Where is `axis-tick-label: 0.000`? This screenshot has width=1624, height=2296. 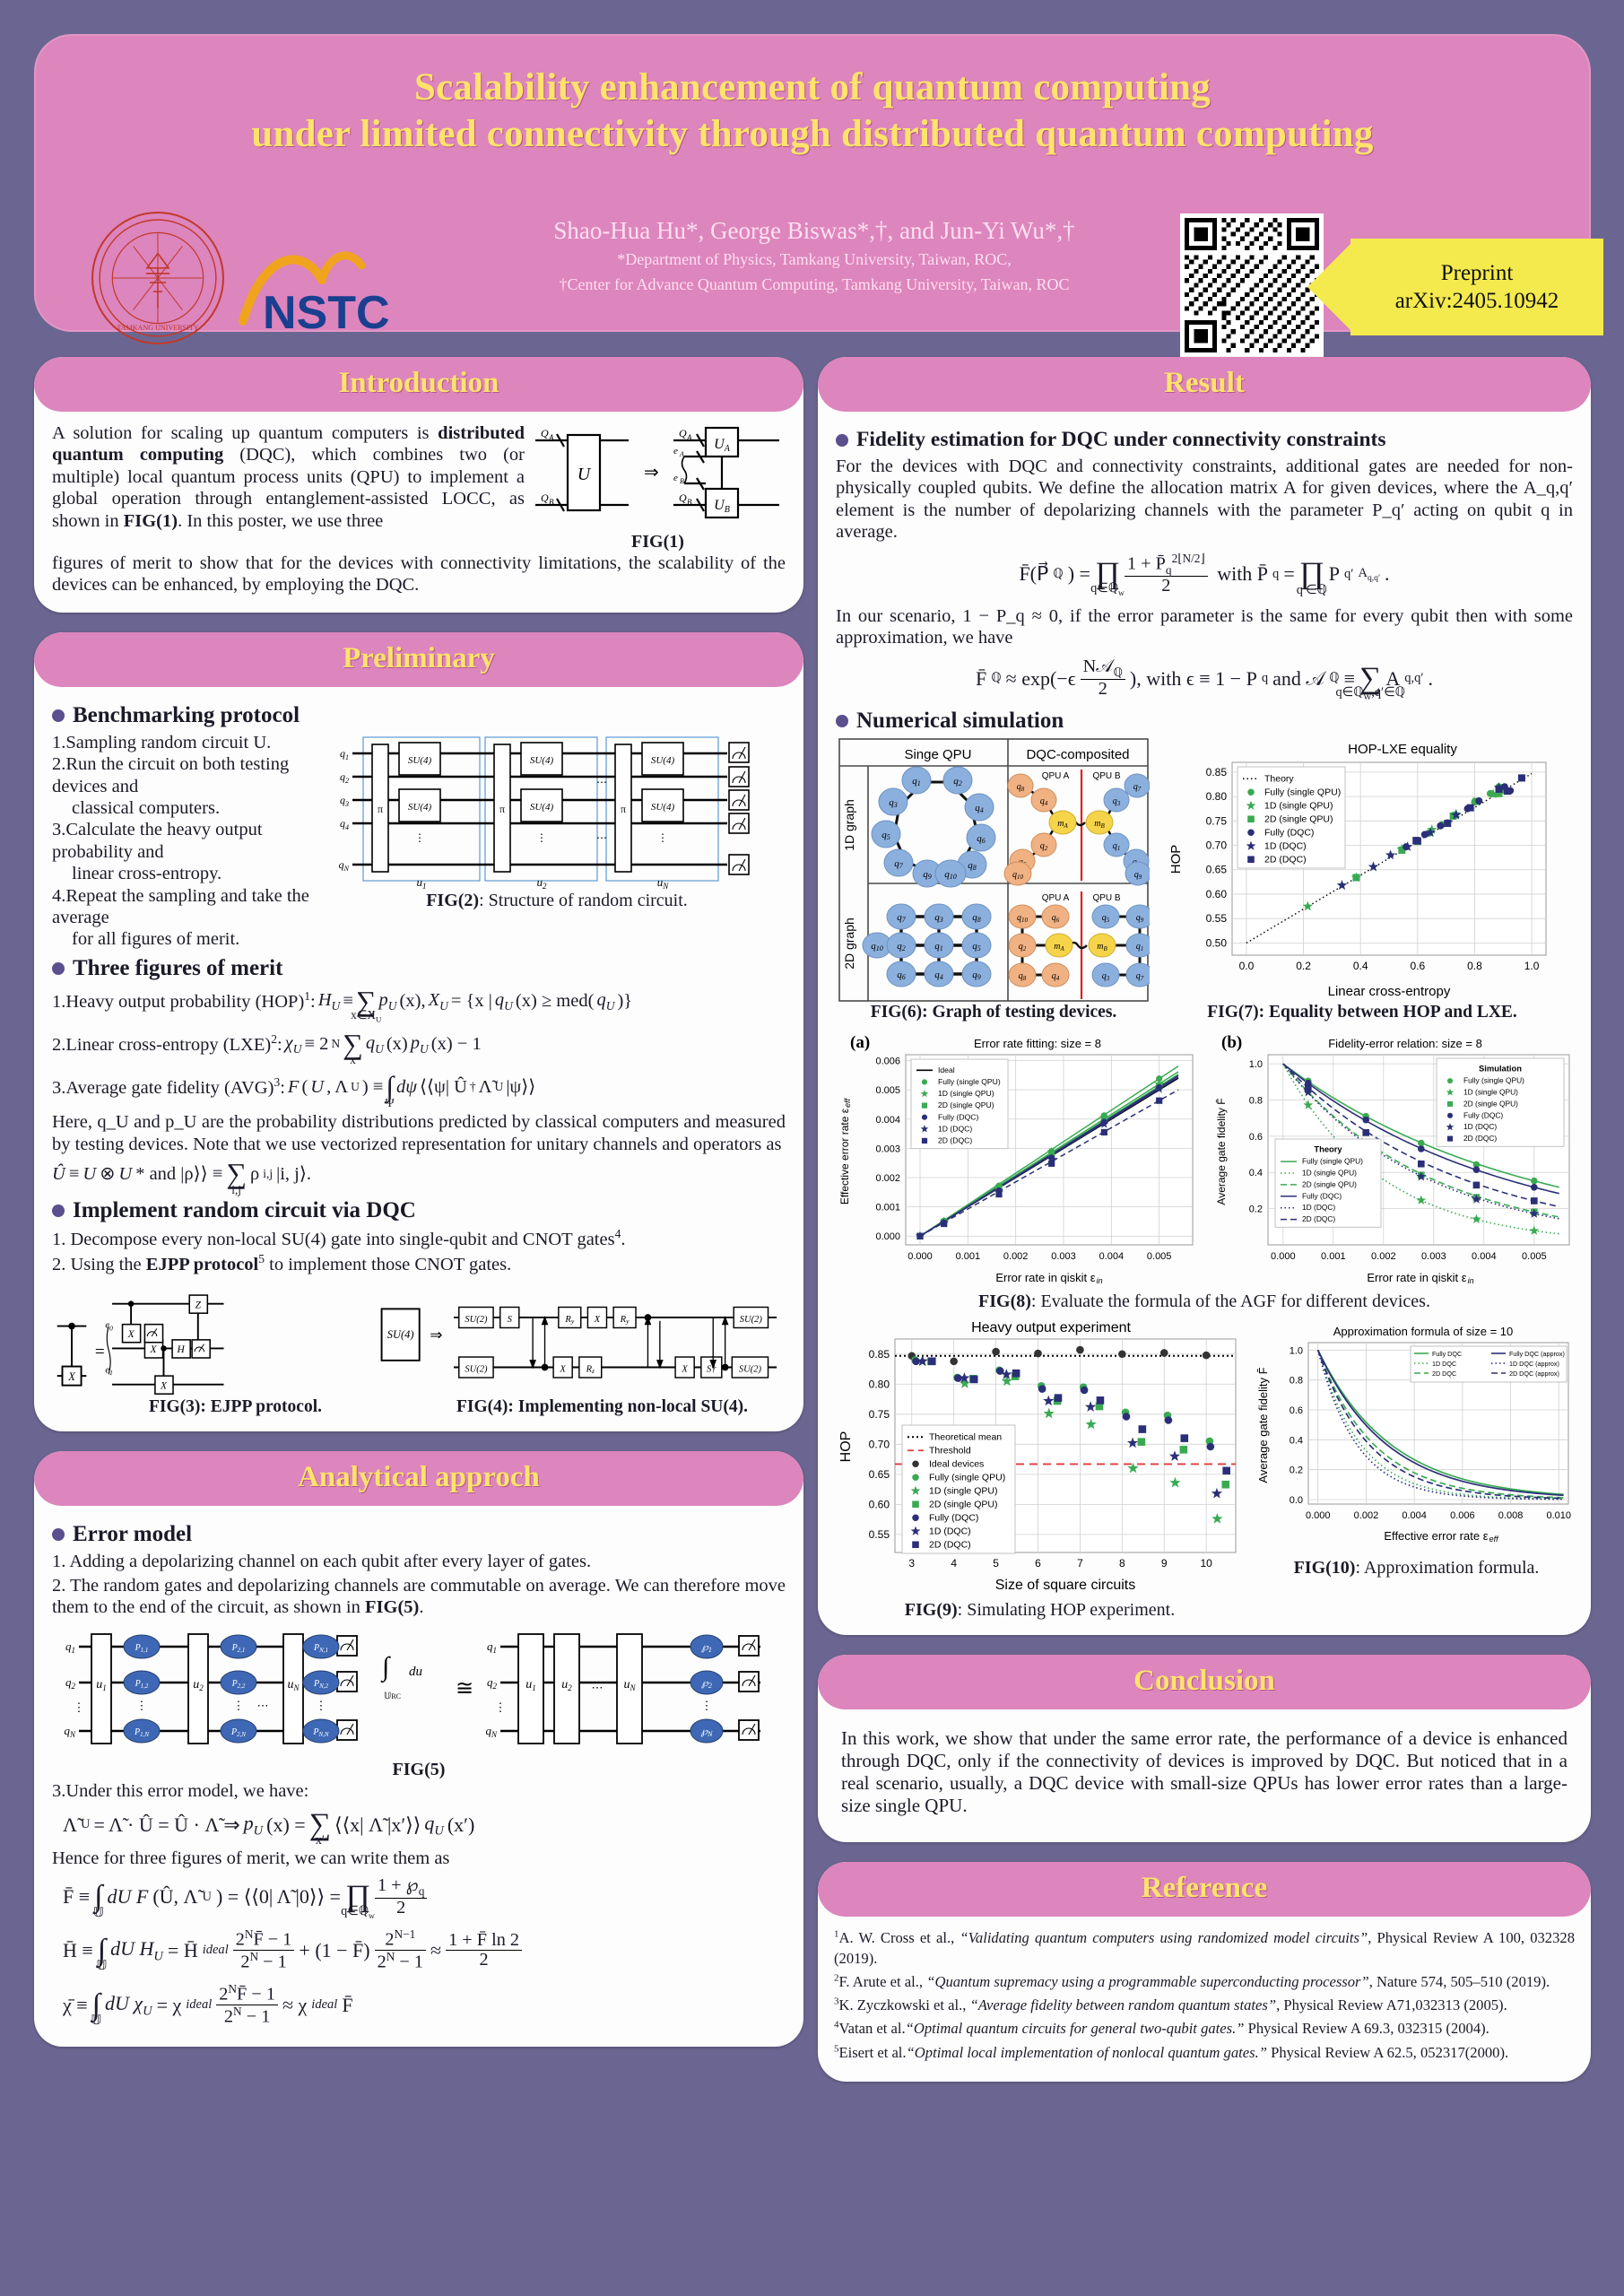 axis-tick-label: 0.000 is located at coordinates (887, 1236).